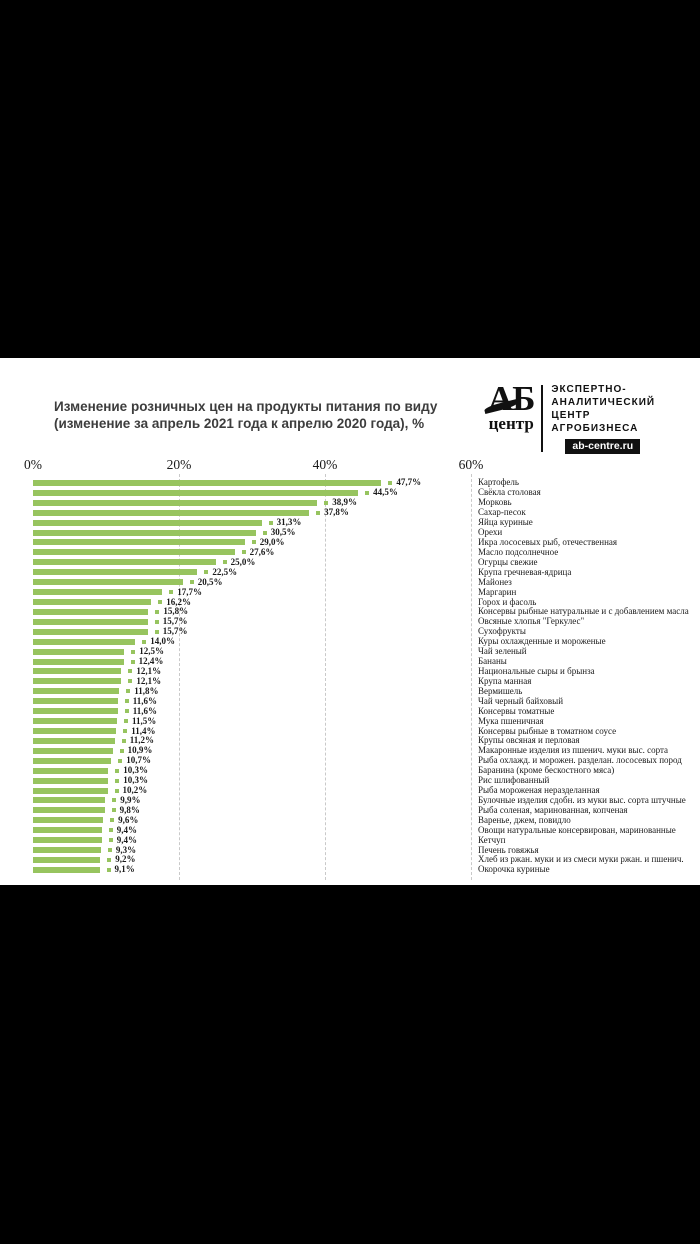  Describe the element at coordinates (490, 532) in the screenshot. I see `category-label: Орехи` at that location.